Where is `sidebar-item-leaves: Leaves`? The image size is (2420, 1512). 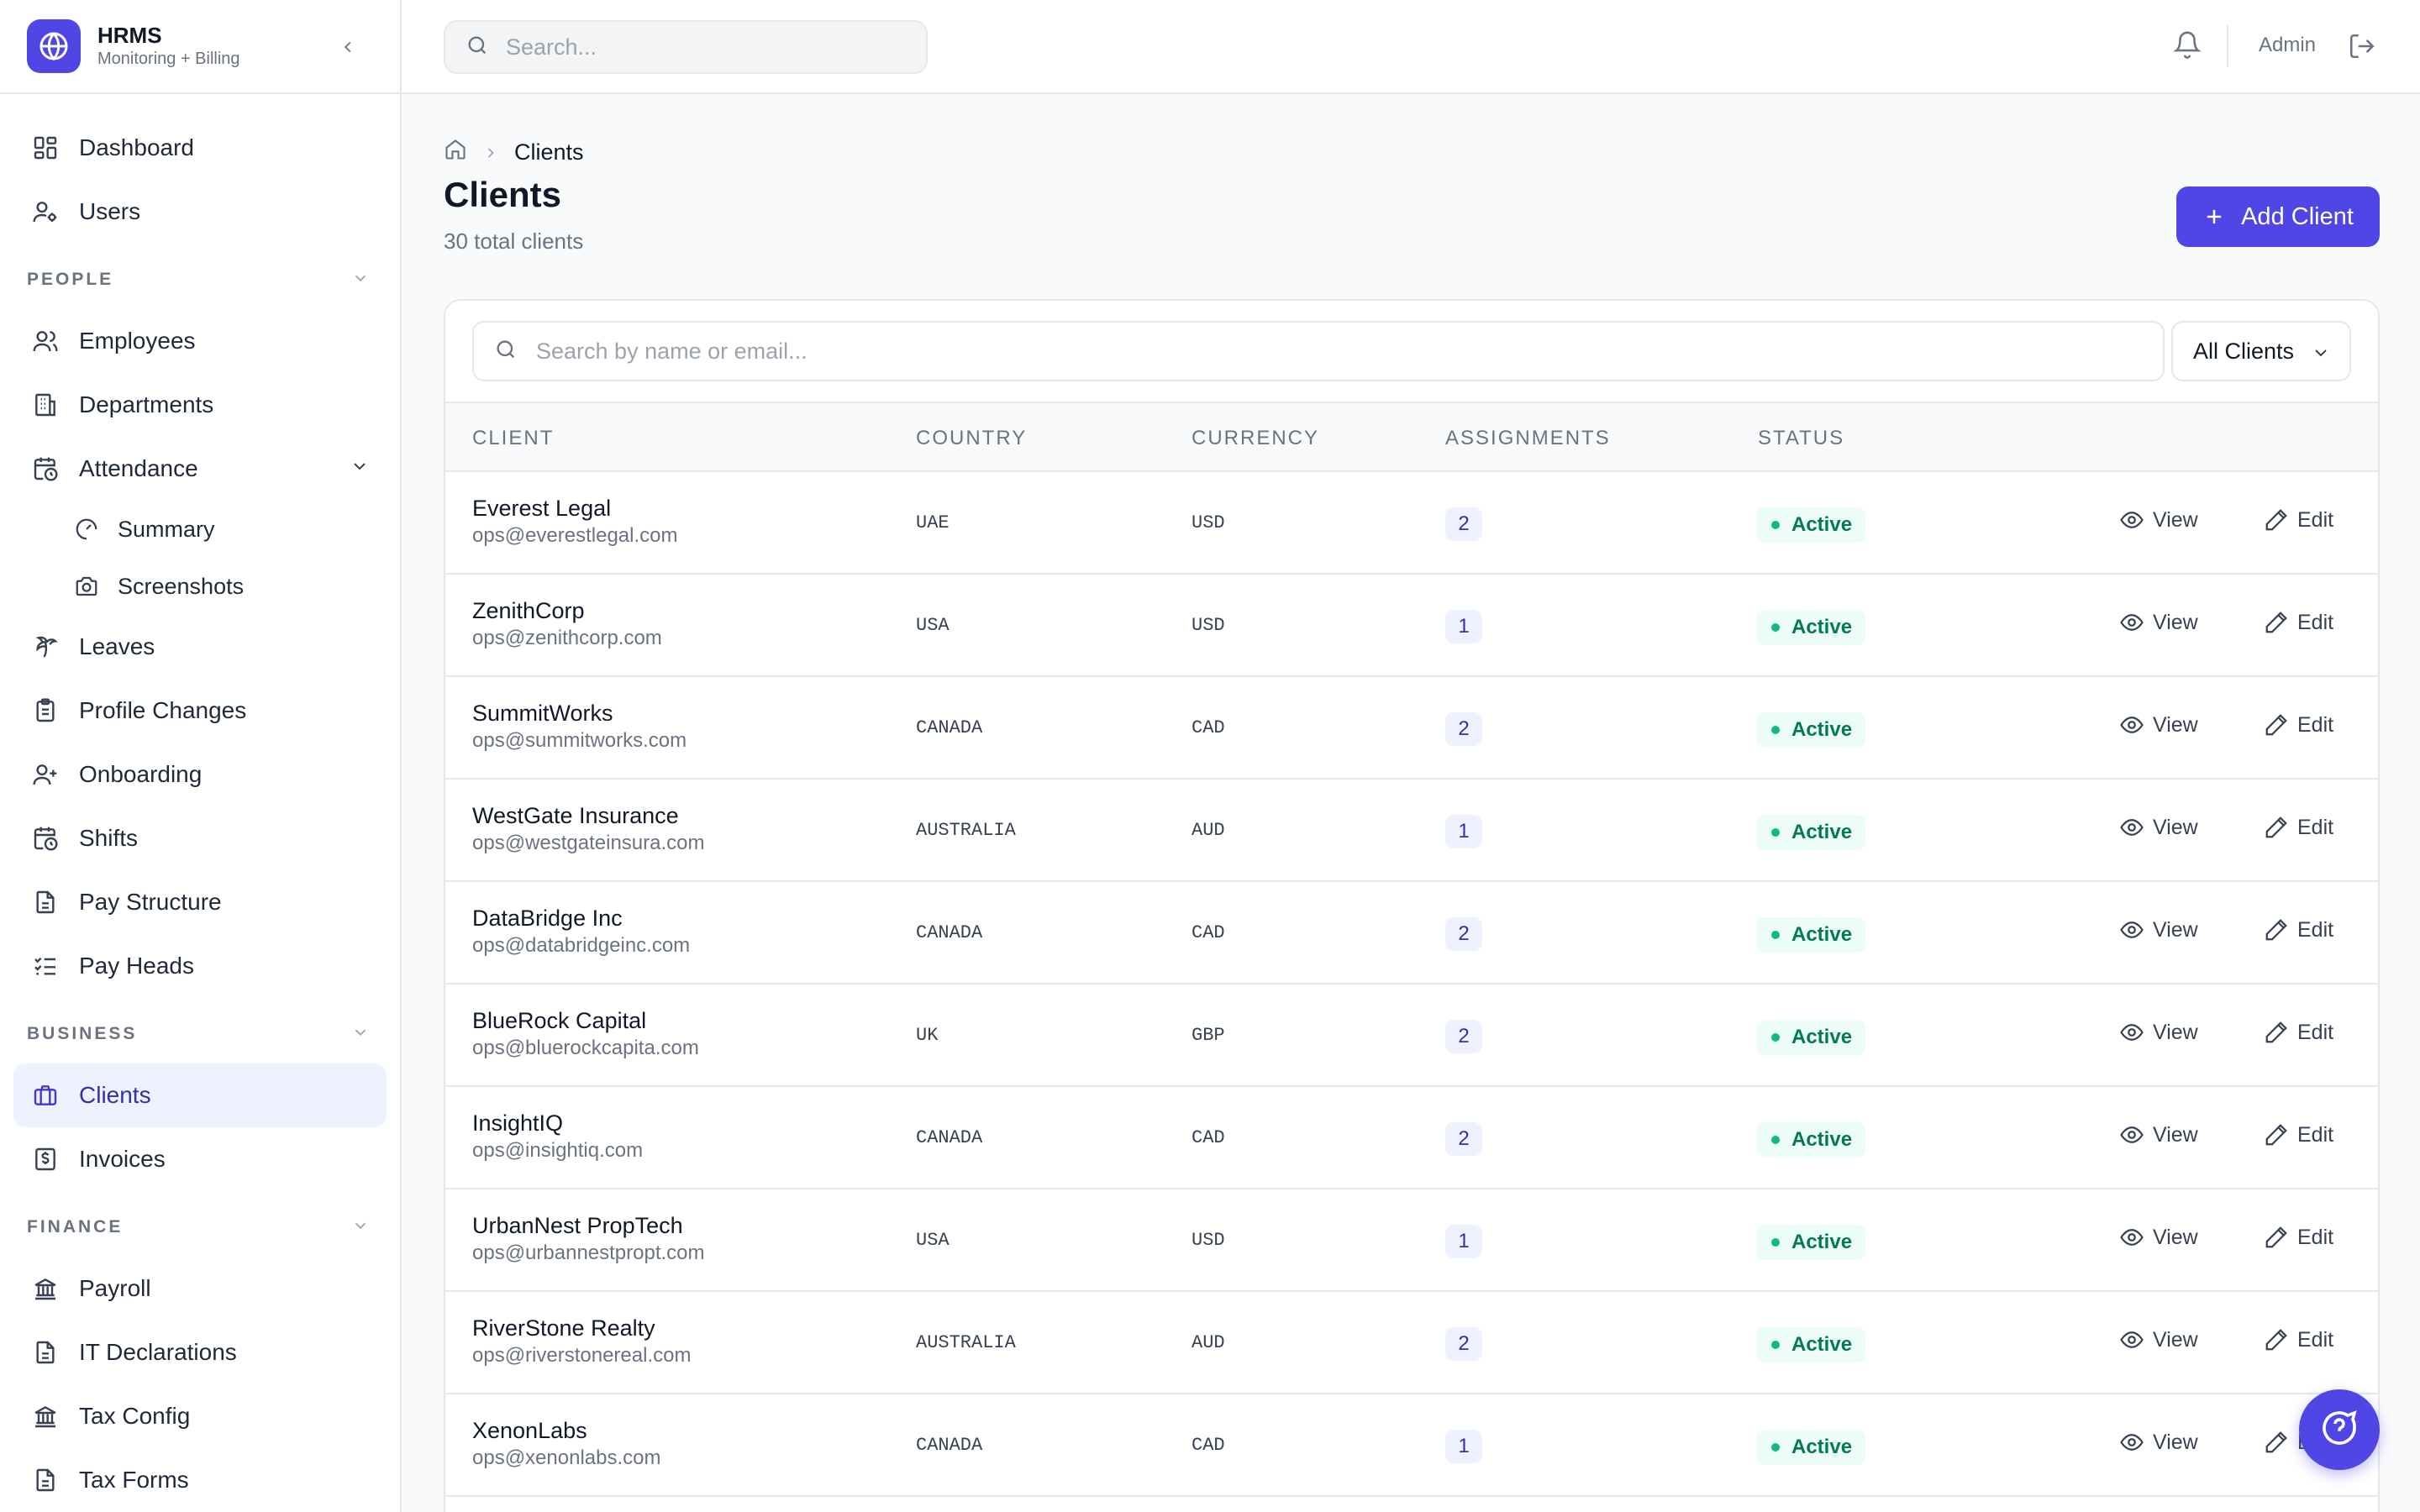
sidebar-item-leaves: Leaves is located at coordinates (200, 647).